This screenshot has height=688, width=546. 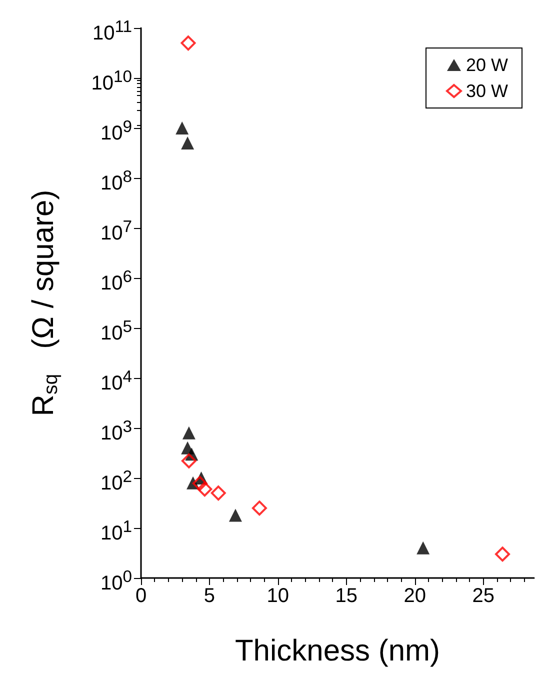 What do you see at coordinates (487, 65) in the screenshot?
I see `legend-label: 20 W` at bounding box center [487, 65].